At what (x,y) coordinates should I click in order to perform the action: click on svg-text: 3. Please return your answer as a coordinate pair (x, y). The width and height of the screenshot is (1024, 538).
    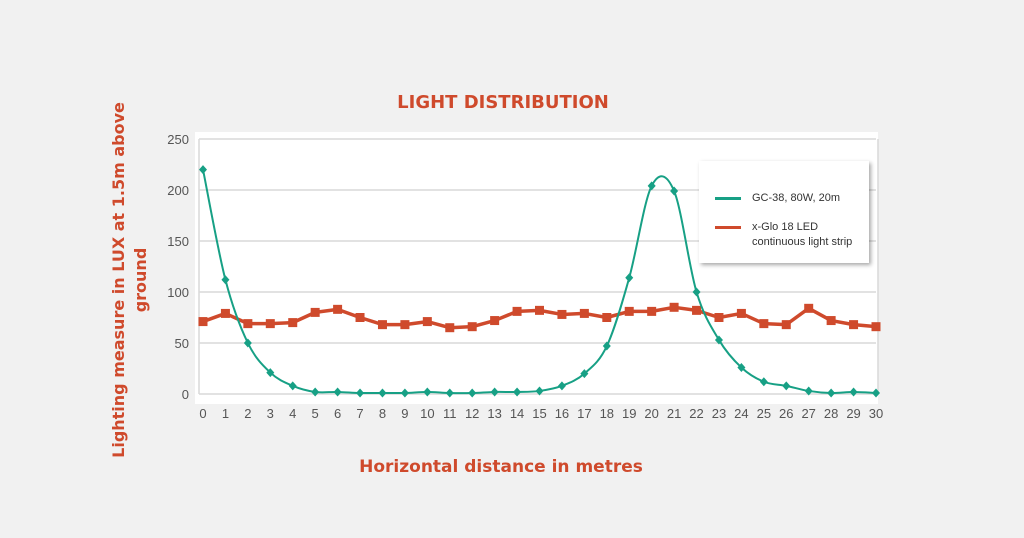
    Looking at the image, I should click on (270, 413).